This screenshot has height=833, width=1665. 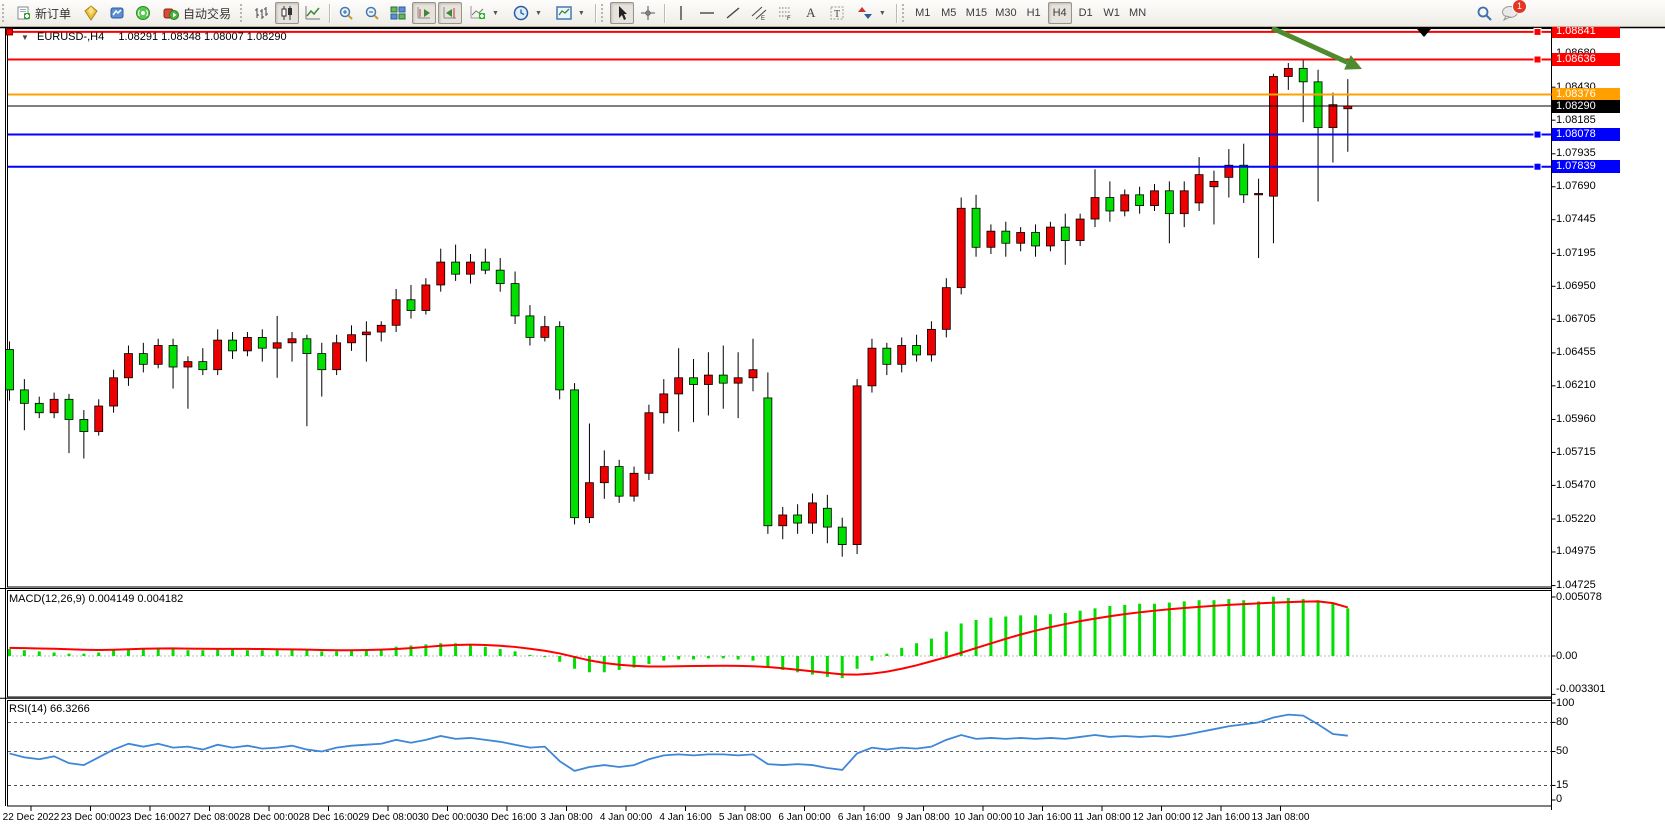 What do you see at coordinates (1033, 13) in the screenshot?
I see `timeframe-h1-button: H1` at bounding box center [1033, 13].